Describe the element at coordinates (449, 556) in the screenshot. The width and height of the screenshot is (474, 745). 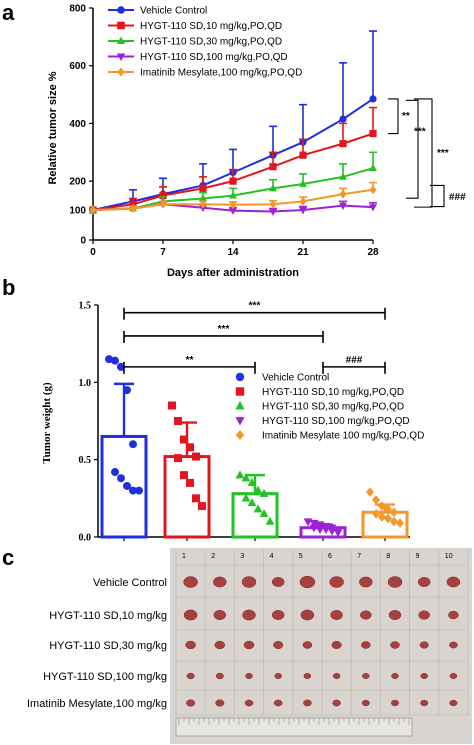
I see `column-number: 10` at that location.